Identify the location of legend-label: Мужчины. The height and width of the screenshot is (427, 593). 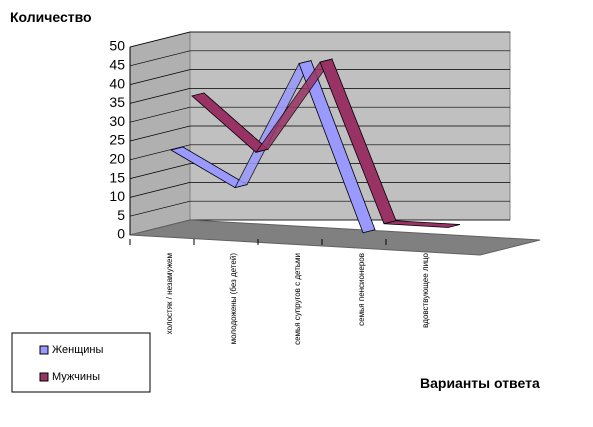
(76, 377).